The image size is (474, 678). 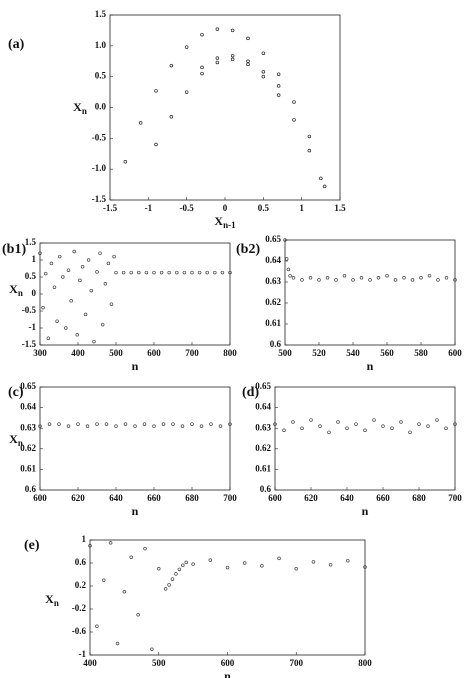 I want to click on y-tick-label: 1.5, so click(x=31, y=242).